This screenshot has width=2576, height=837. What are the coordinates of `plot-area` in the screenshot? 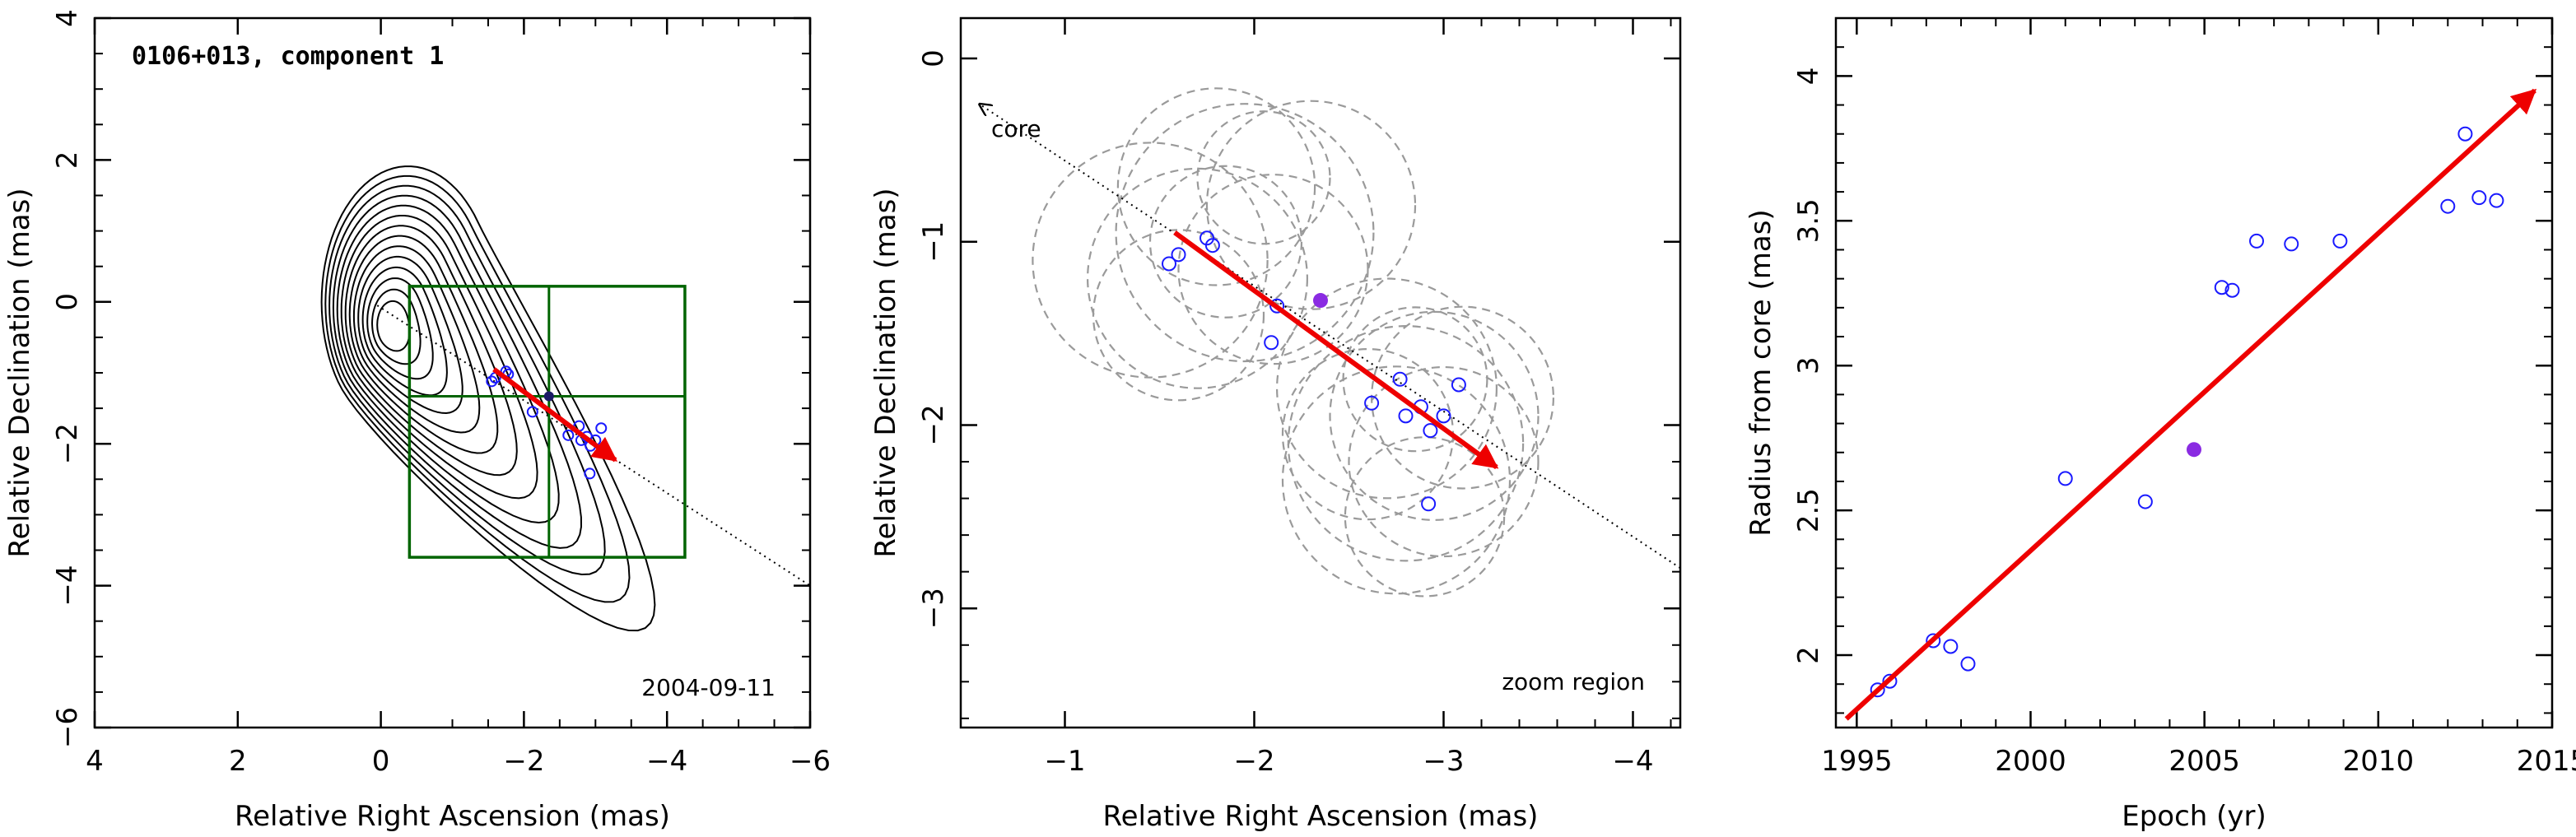 It's located at (565, 398).